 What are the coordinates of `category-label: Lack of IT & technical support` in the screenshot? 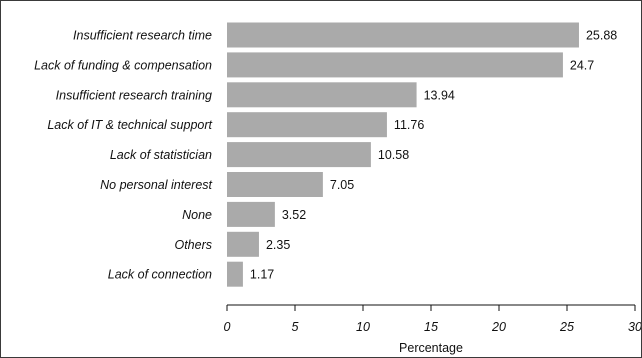 It's located at (129, 125).